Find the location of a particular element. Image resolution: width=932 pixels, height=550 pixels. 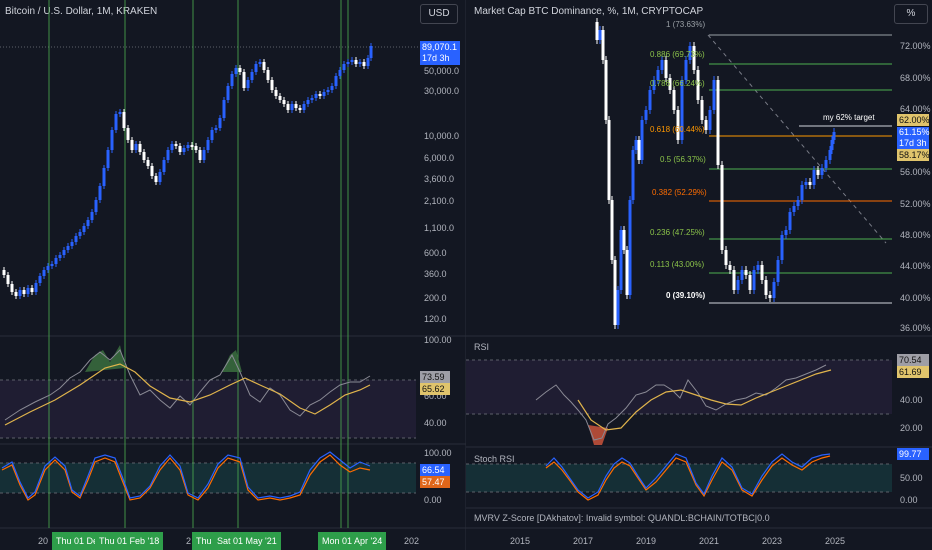

fib-level-0113: 0.113 (43.00%) is located at coordinates (677, 264).